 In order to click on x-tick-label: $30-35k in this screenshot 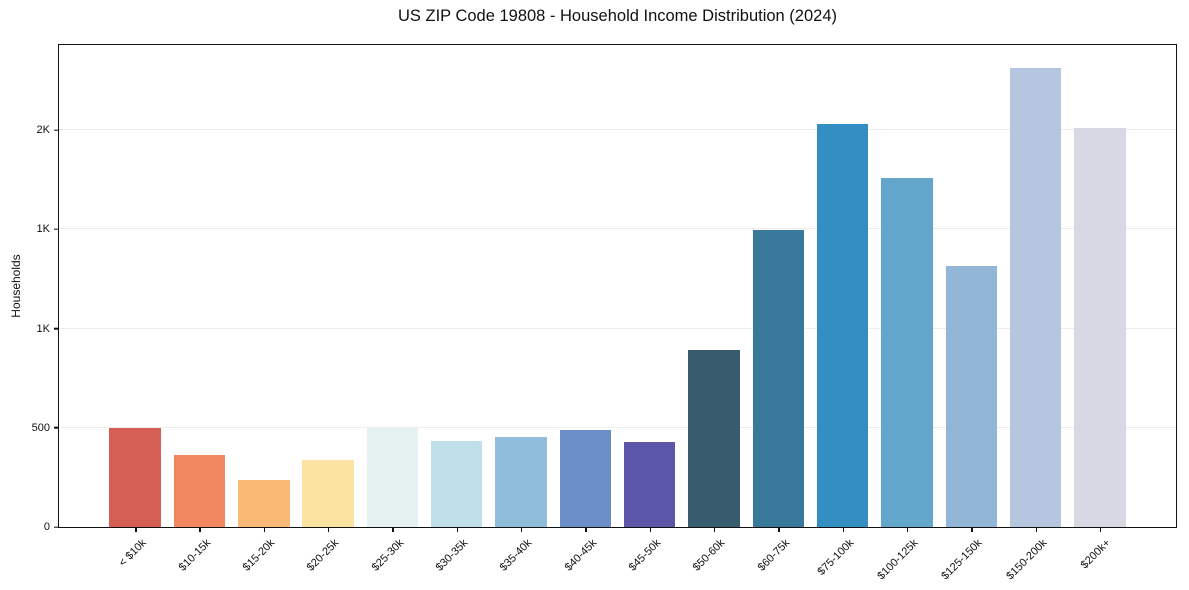, I will do `click(452, 555)`.